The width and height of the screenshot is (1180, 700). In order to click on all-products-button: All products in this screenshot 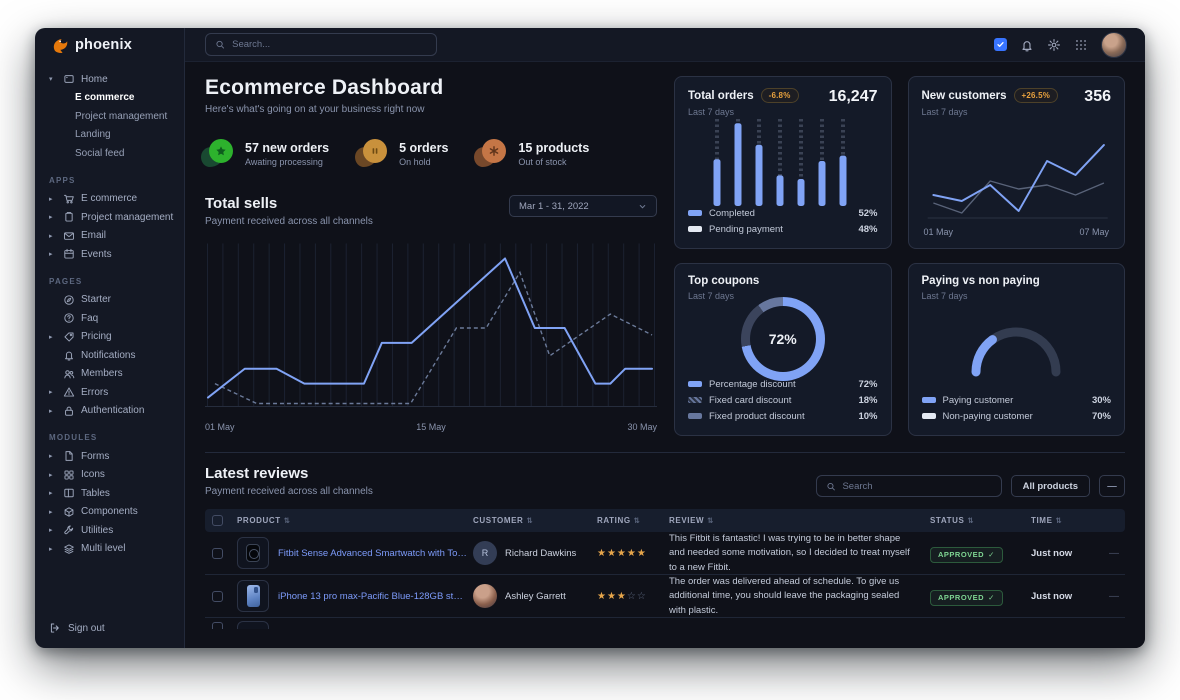, I will do `click(1050, 486)`.